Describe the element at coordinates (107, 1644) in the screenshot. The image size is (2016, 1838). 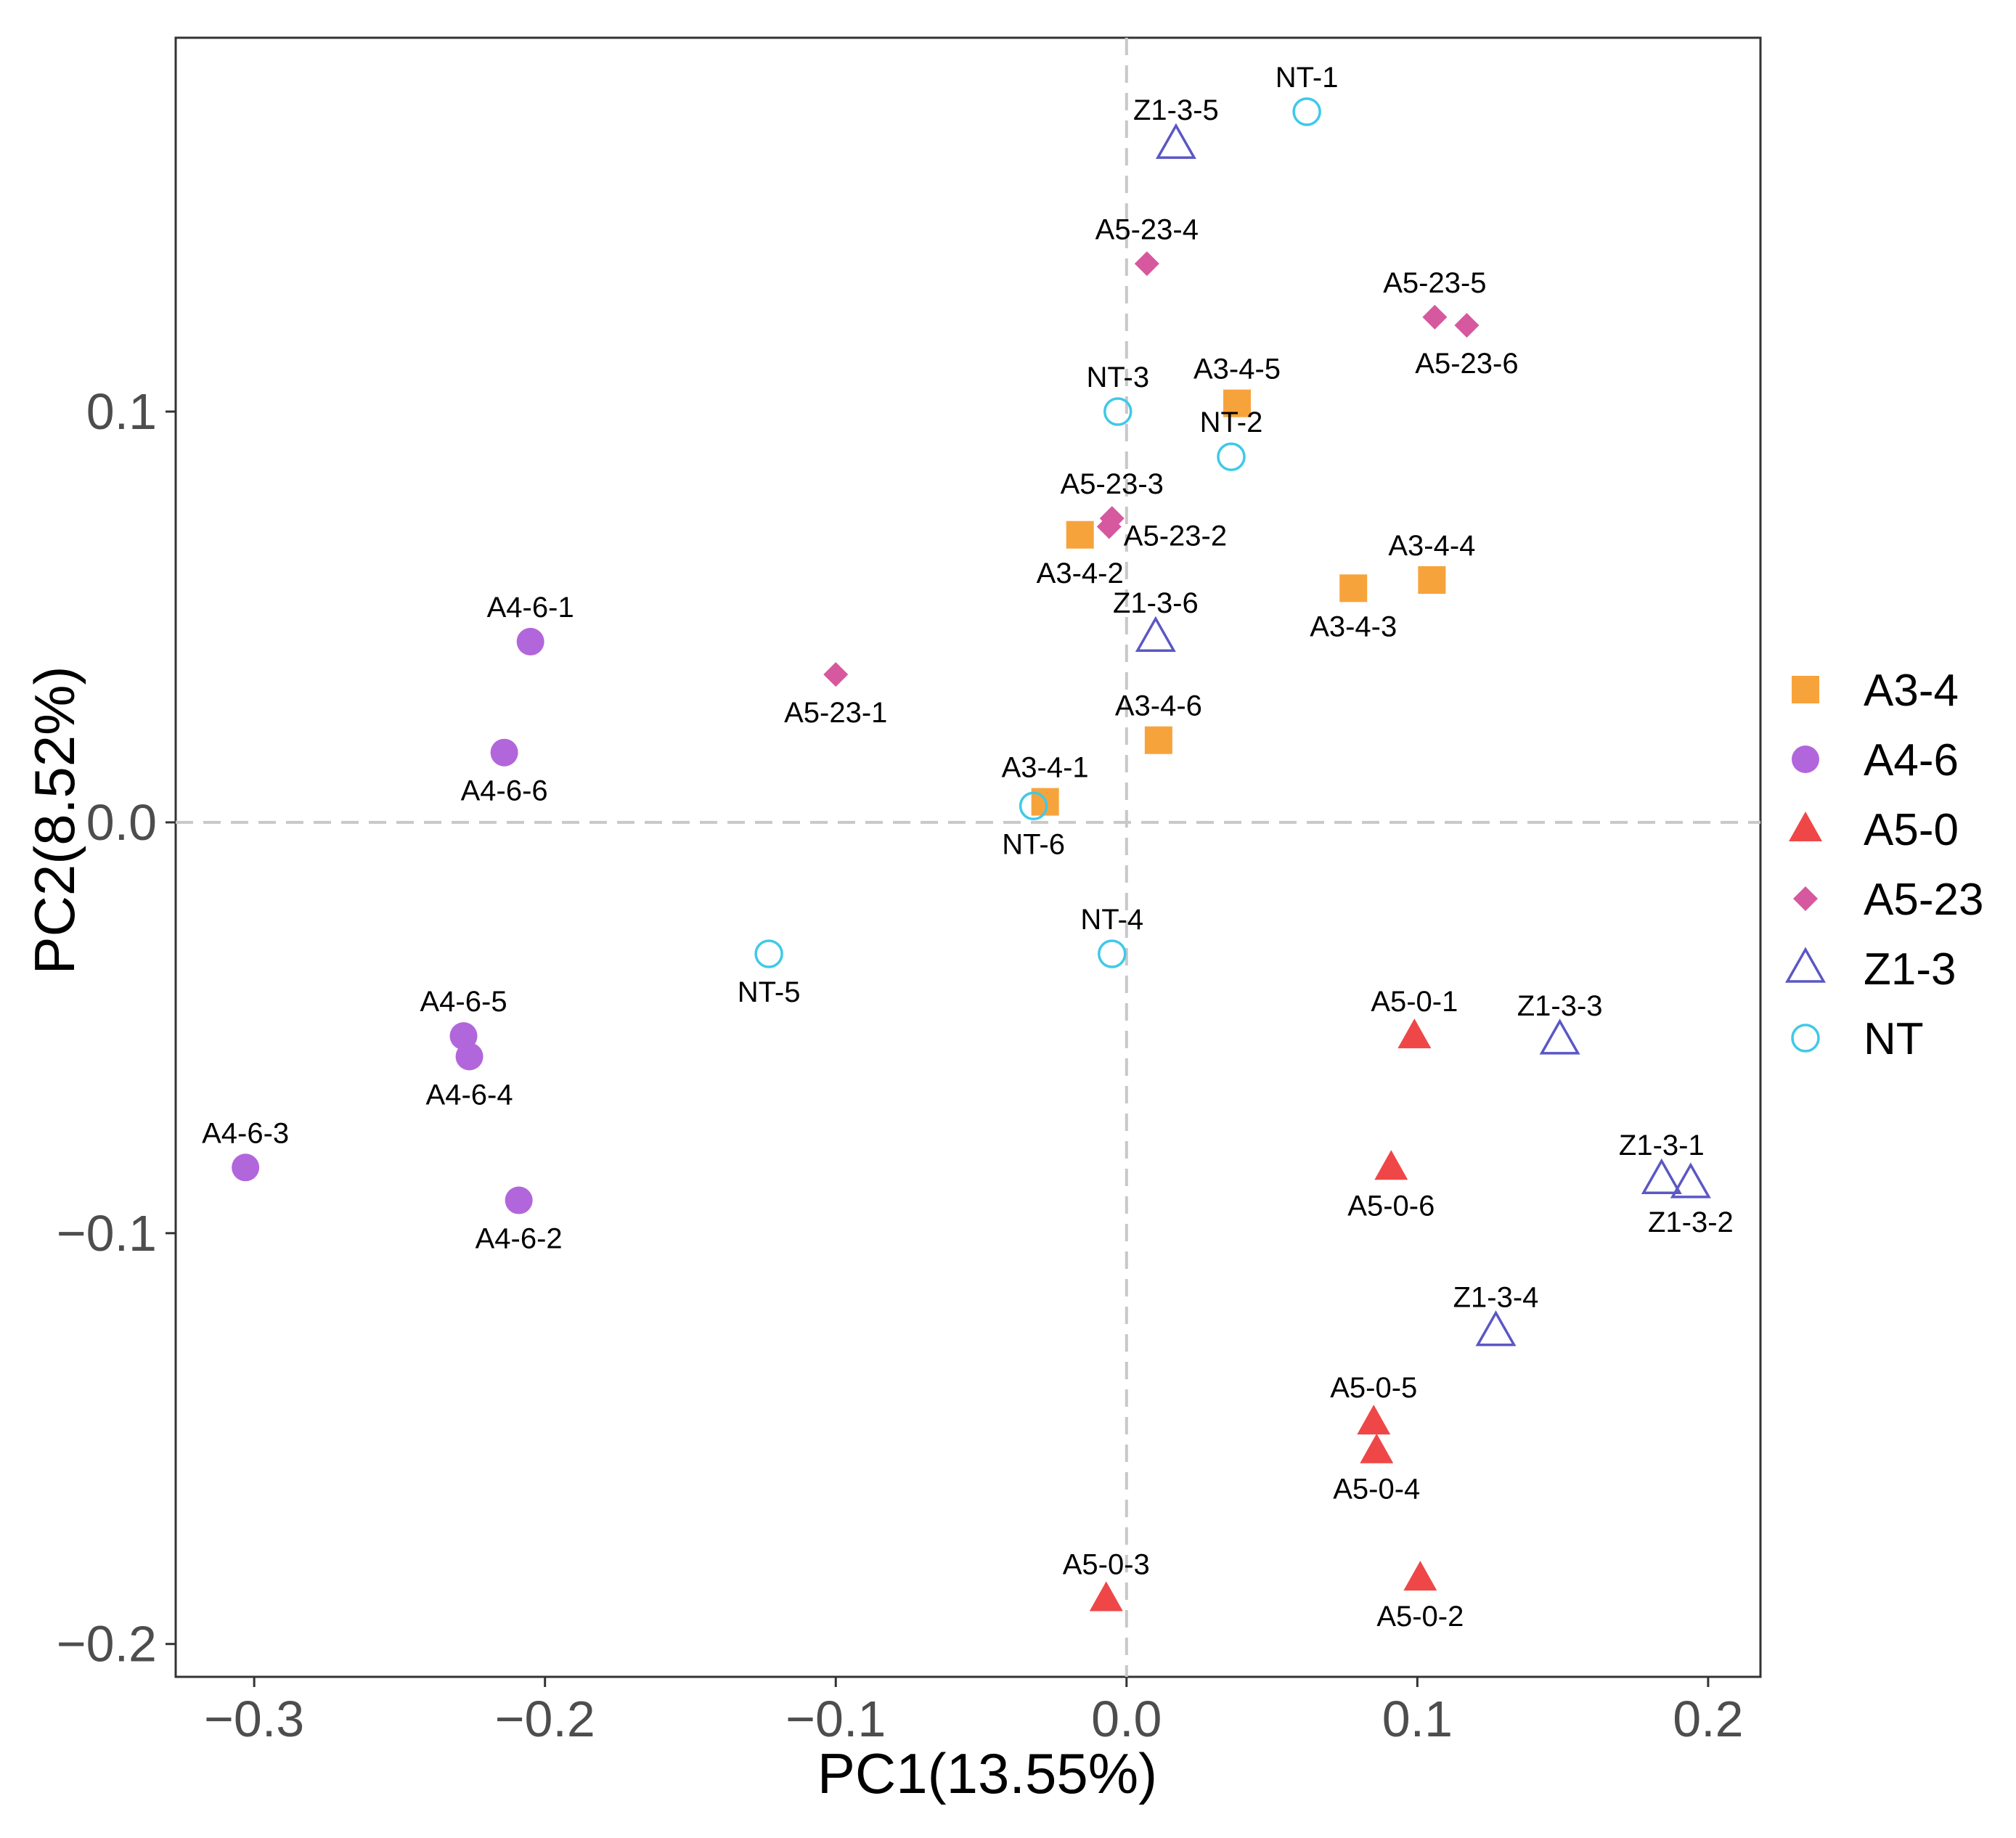
I see `y-tick-label: −0.2` at that location.